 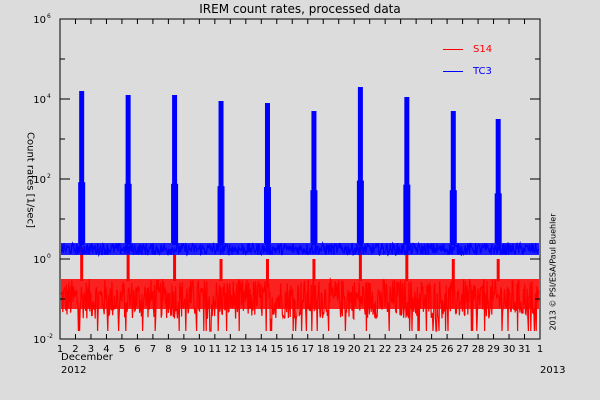 What do you see at coordinates (447, 349) in the screenshot?
I see `x-tick-label: 26` at bounding box center [447, 349].